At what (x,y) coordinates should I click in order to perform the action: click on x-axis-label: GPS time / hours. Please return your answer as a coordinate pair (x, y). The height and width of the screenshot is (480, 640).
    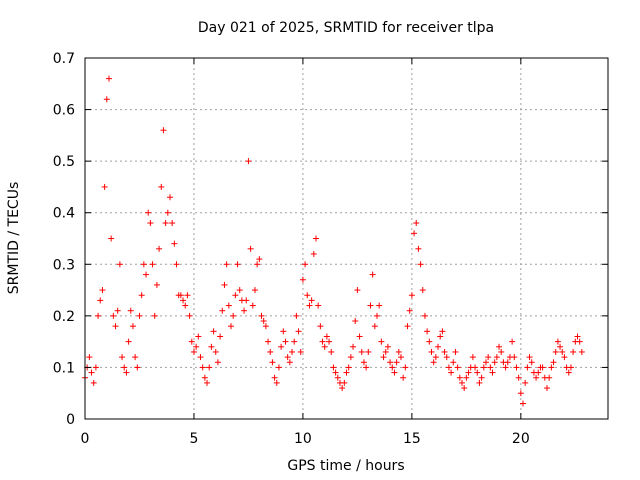
    Looking at the image, I should click on (345, 466).